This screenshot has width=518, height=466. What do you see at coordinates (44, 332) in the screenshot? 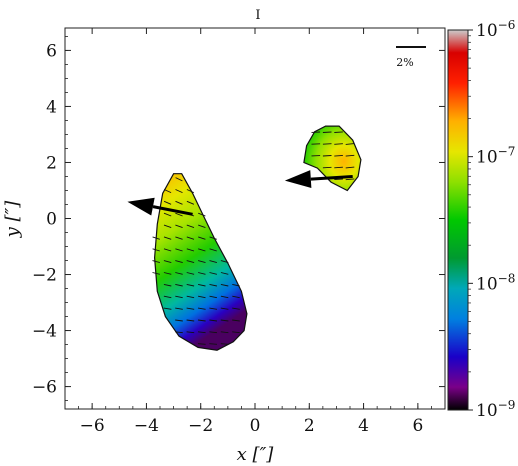
I see `y-tick-label: −4` at bounding box center [44, 332].